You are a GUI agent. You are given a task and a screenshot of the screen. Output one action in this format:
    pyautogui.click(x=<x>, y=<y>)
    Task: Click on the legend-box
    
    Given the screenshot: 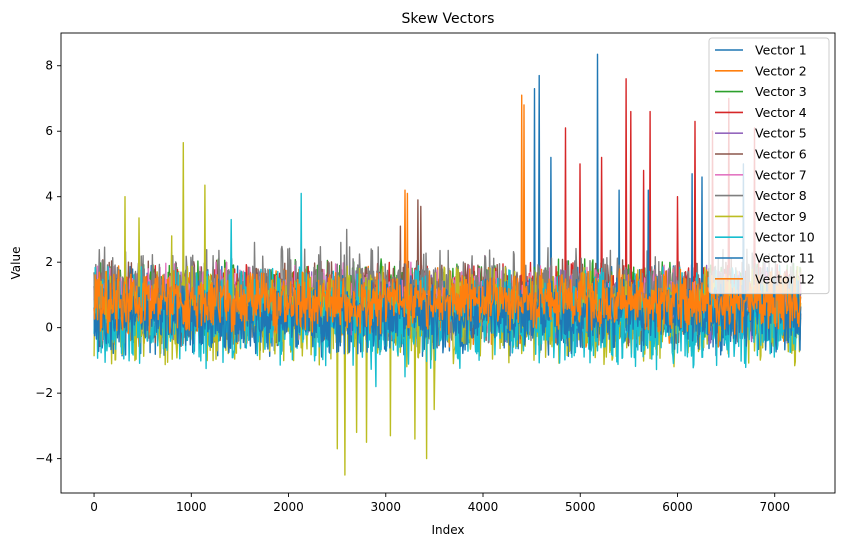 What is the action you would take?
    pyautogui.click(x=769, y=166)
    